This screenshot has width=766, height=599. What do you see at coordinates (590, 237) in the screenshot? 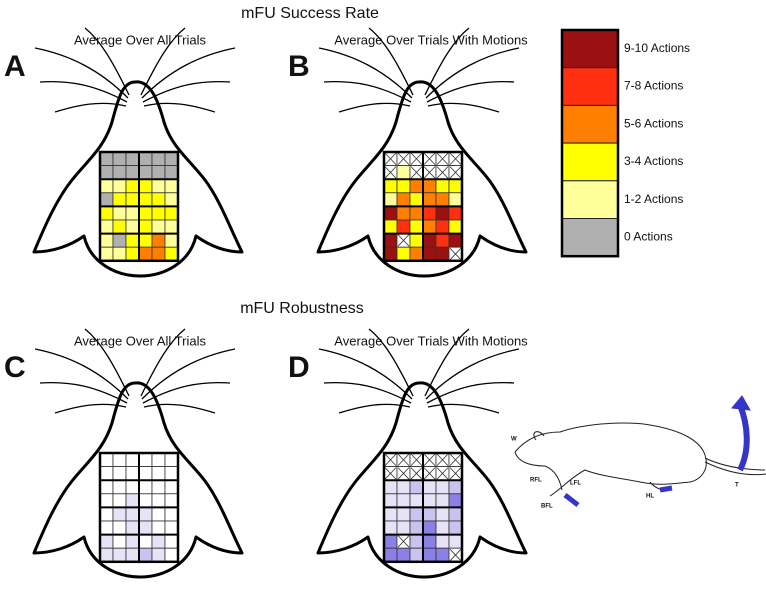
I see `legend-swatch` at bounding box center [590, 237].